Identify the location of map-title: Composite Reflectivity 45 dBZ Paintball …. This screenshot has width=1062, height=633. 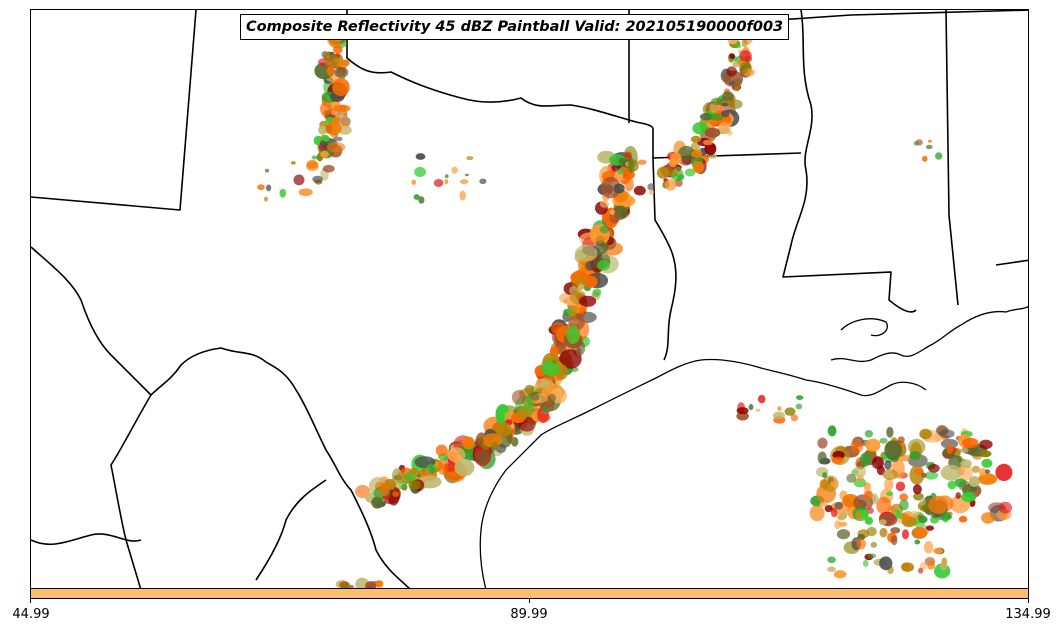
(515, 27).